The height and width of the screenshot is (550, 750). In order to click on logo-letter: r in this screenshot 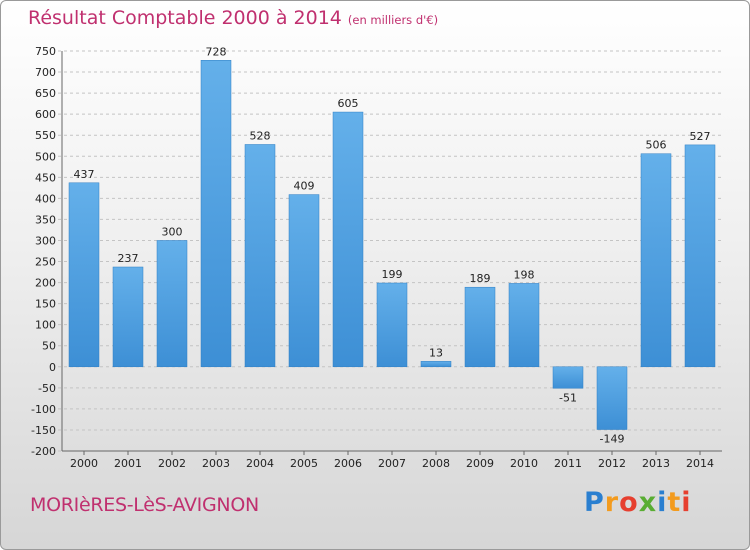, I will do `click(612, 502)`.